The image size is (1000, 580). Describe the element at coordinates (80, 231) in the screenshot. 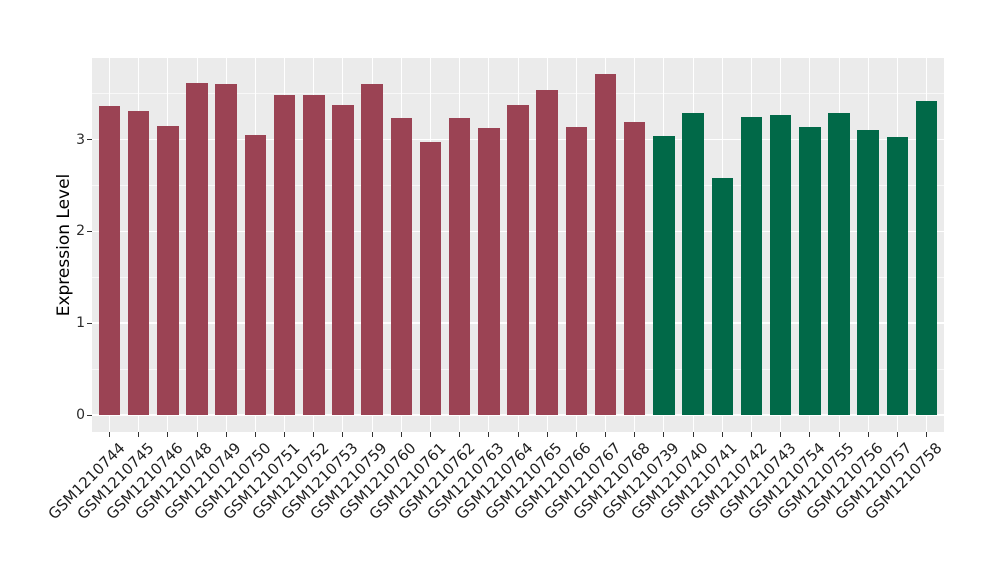

I see `y-tick-label: 2` at that location.